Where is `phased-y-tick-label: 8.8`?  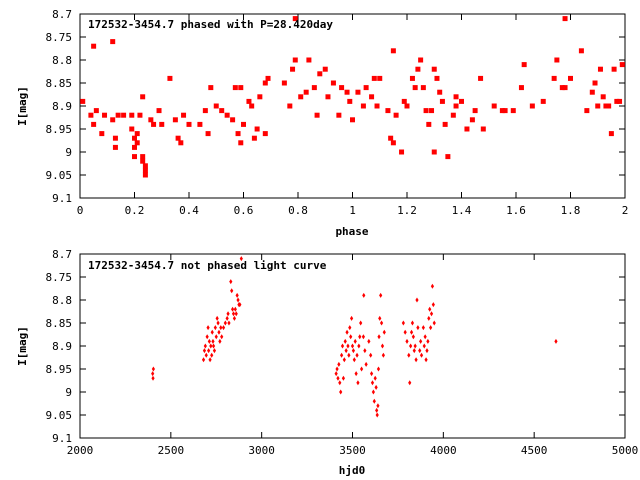
phased-y-tick-label: 8.8 is located at coordinates (62, 60).